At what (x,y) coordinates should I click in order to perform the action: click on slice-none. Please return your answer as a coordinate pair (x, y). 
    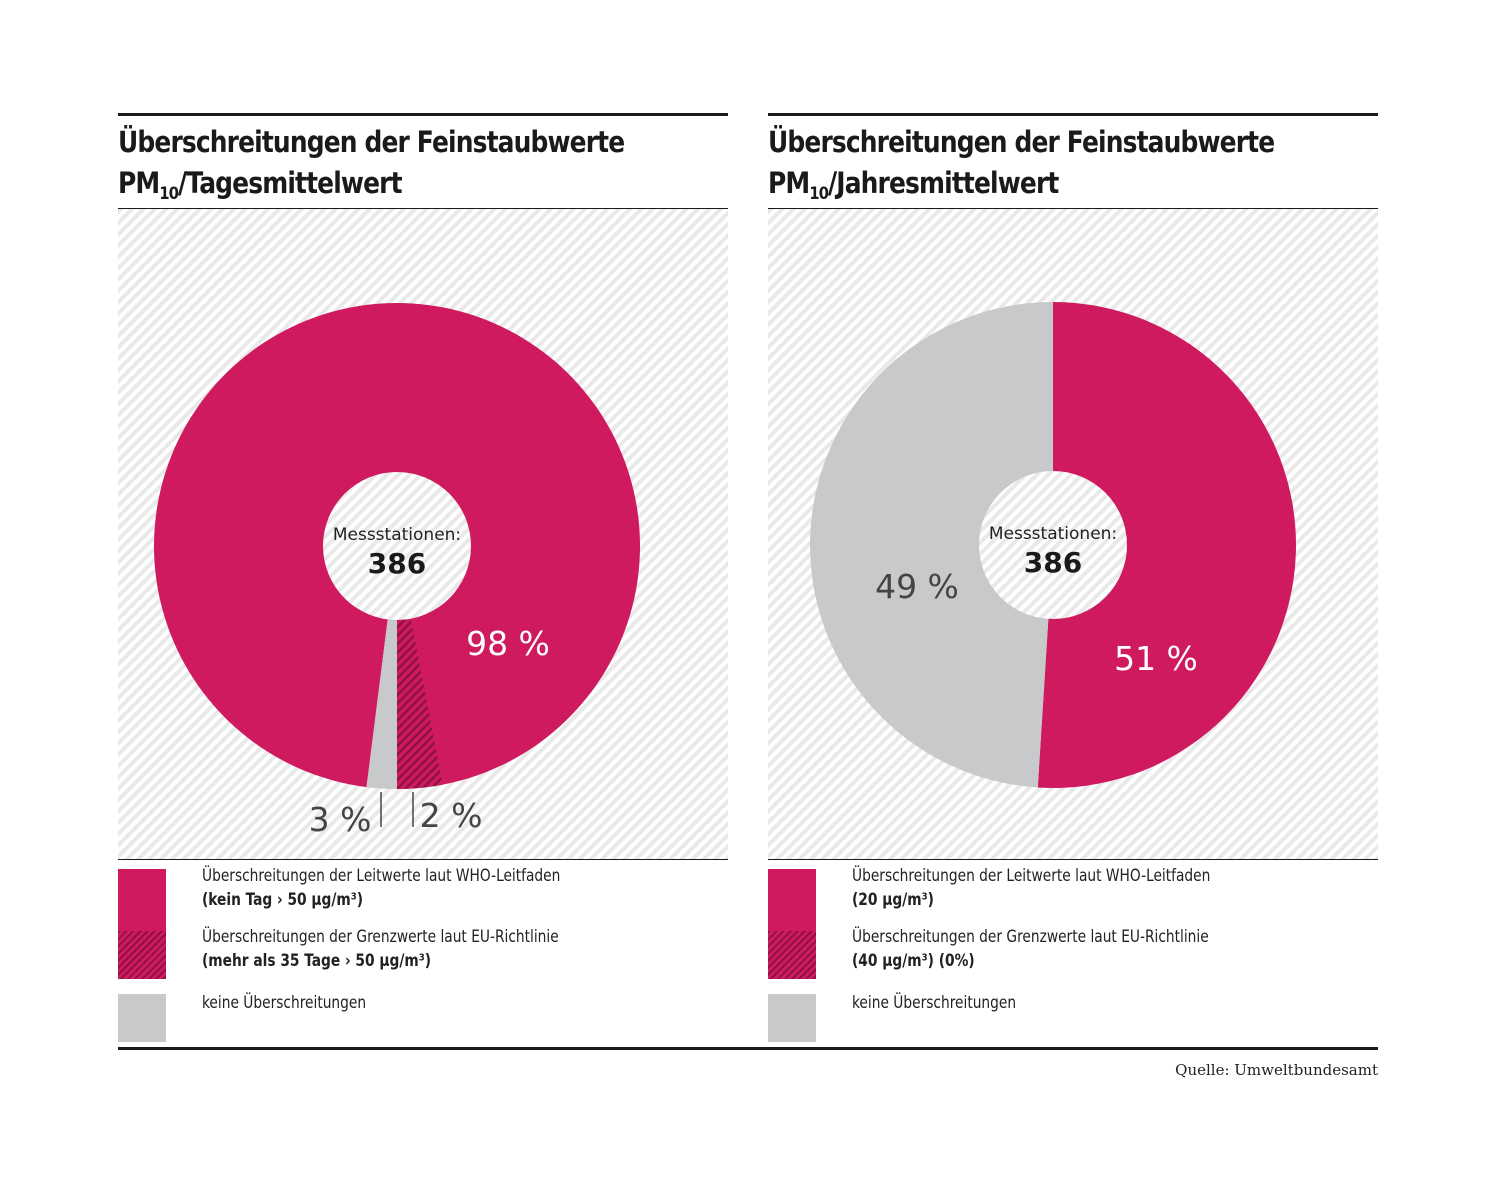
    Looking at the image, I should click on (931, 545).